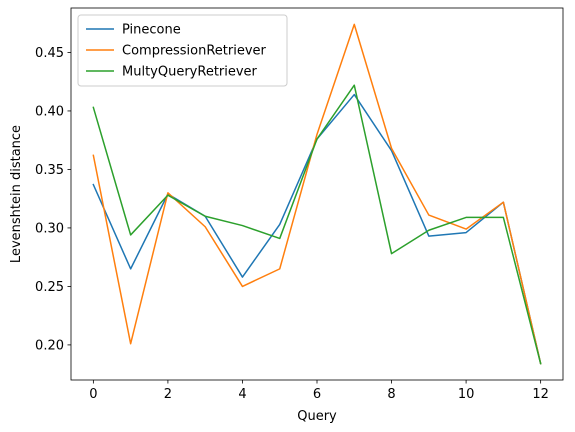 This screenshot has width=575, height=432. What do you see at coordinates (93, 394) in the screenshot?
I see `x-tick-label: 0` at bounding box center [93, 394].